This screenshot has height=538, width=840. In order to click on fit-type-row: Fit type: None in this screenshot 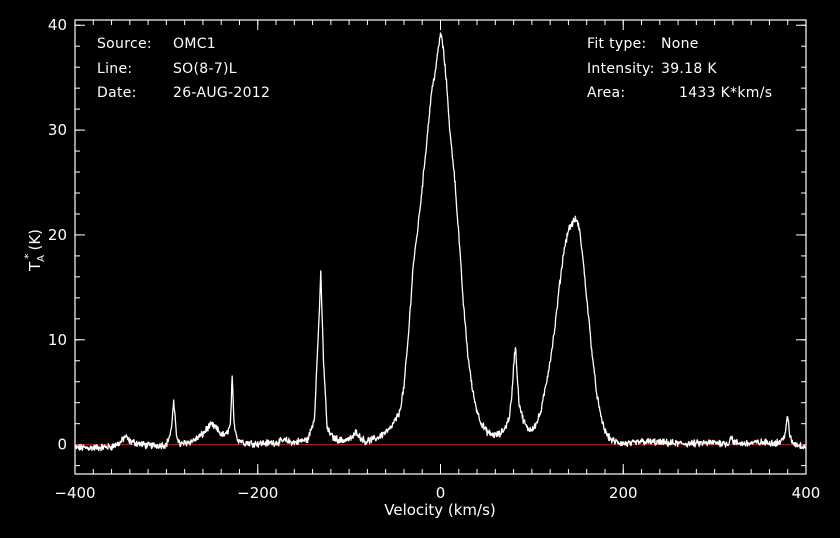, I will do `click(694, 44)`.